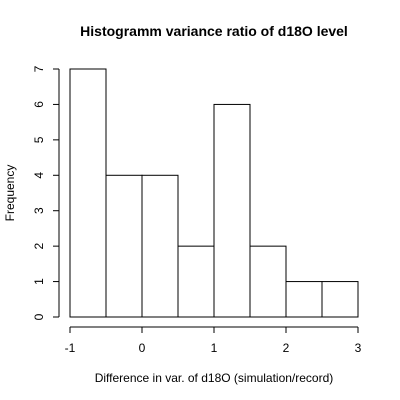  What do you see at coordinates (70, 348) in the screenshot?
I see `x-tick-label-0: -1` at bounding box center [70, 348].